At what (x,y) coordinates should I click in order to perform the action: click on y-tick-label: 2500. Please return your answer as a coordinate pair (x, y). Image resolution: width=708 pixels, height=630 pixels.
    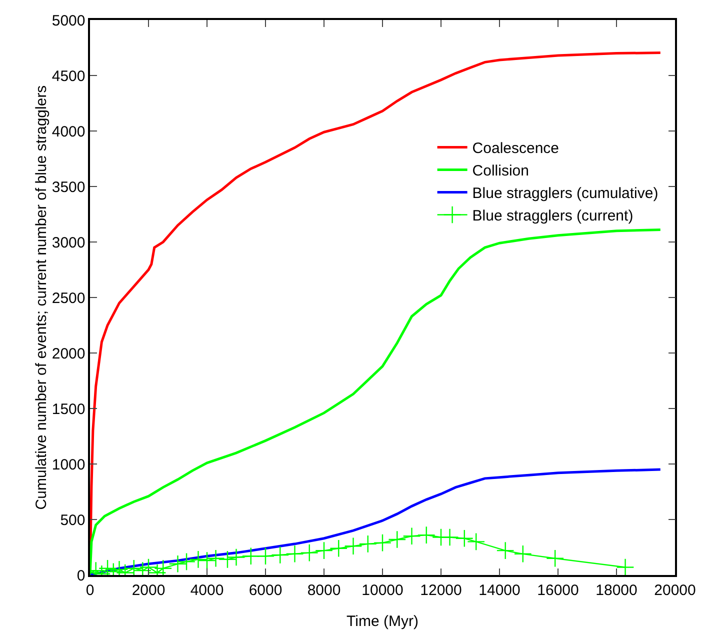
    Looking at the image, I should click on (69, 298).